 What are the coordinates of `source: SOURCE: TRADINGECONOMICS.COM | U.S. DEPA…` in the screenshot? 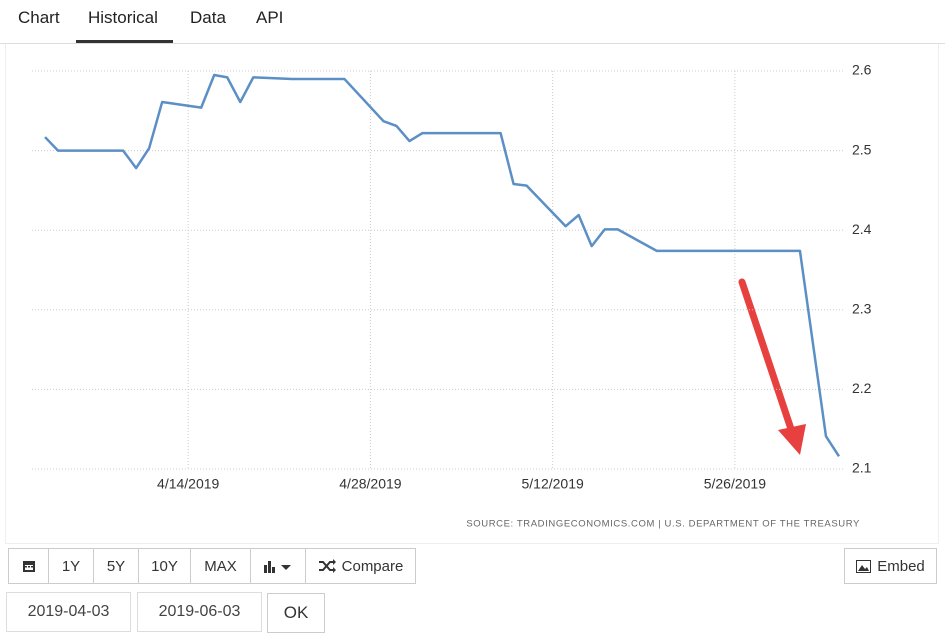 It's located at (663, 524).